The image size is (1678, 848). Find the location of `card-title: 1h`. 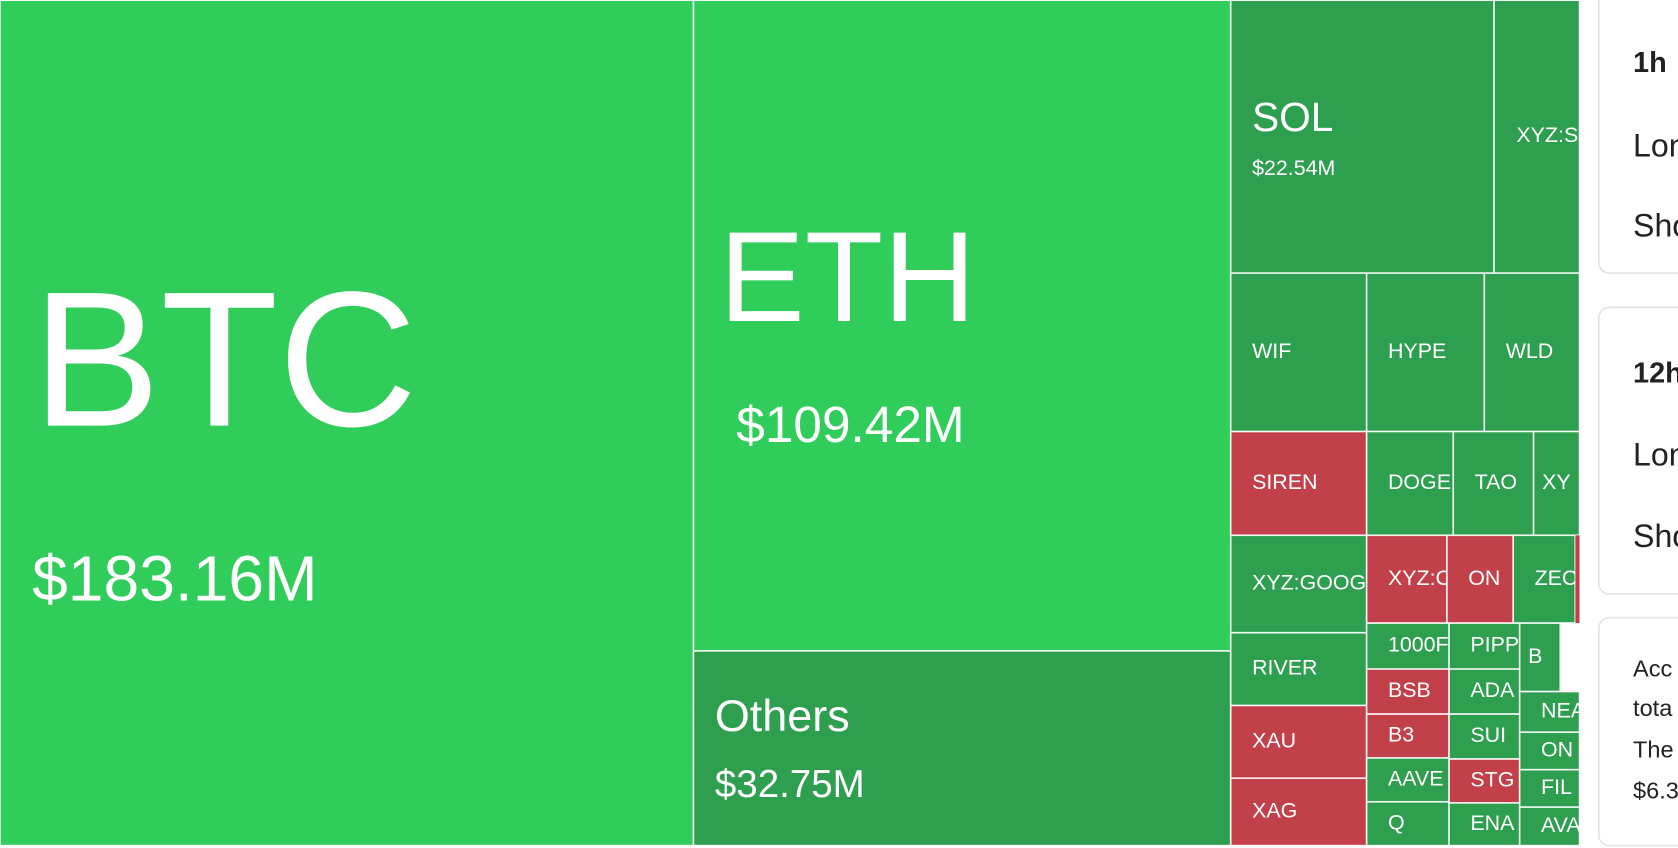

card-title: 1h is located at coordinates (1650, 63).